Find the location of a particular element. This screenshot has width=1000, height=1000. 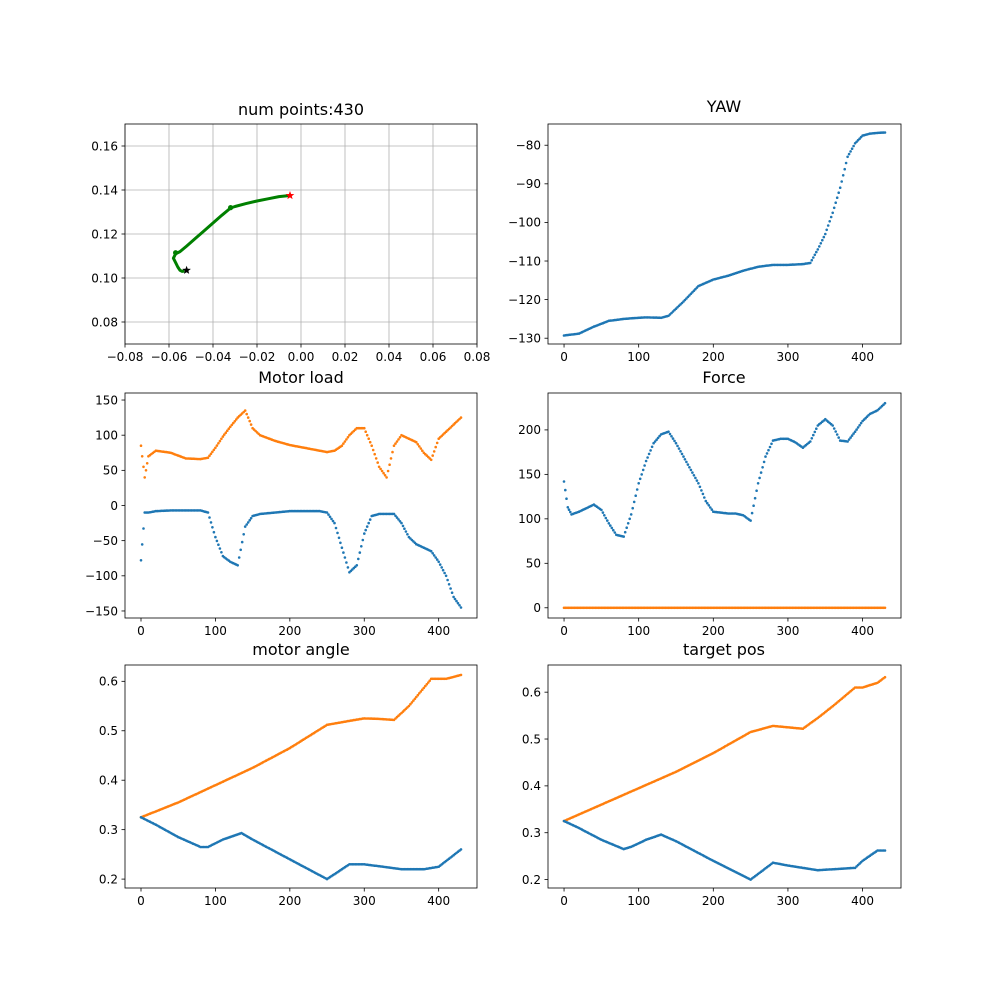

trajectory-plot-xtick-label: 0.06 is located at coordinates (433, 357).